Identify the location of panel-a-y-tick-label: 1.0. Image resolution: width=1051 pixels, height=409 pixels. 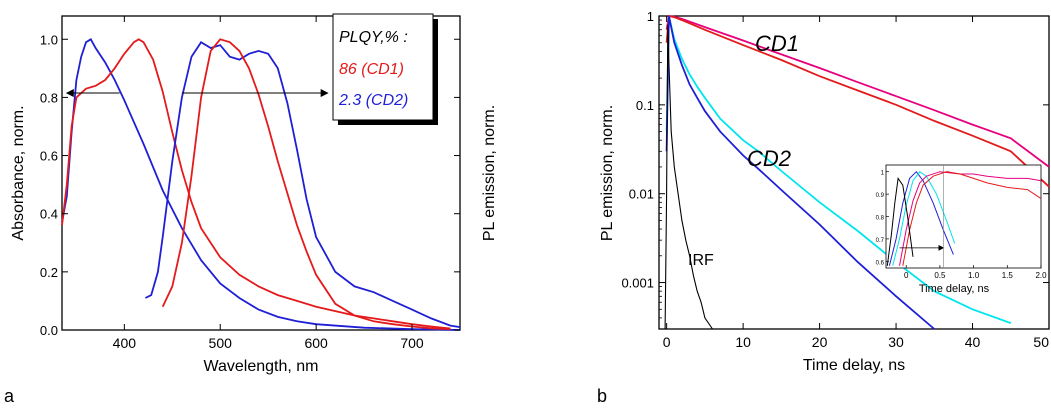
(49, 39).